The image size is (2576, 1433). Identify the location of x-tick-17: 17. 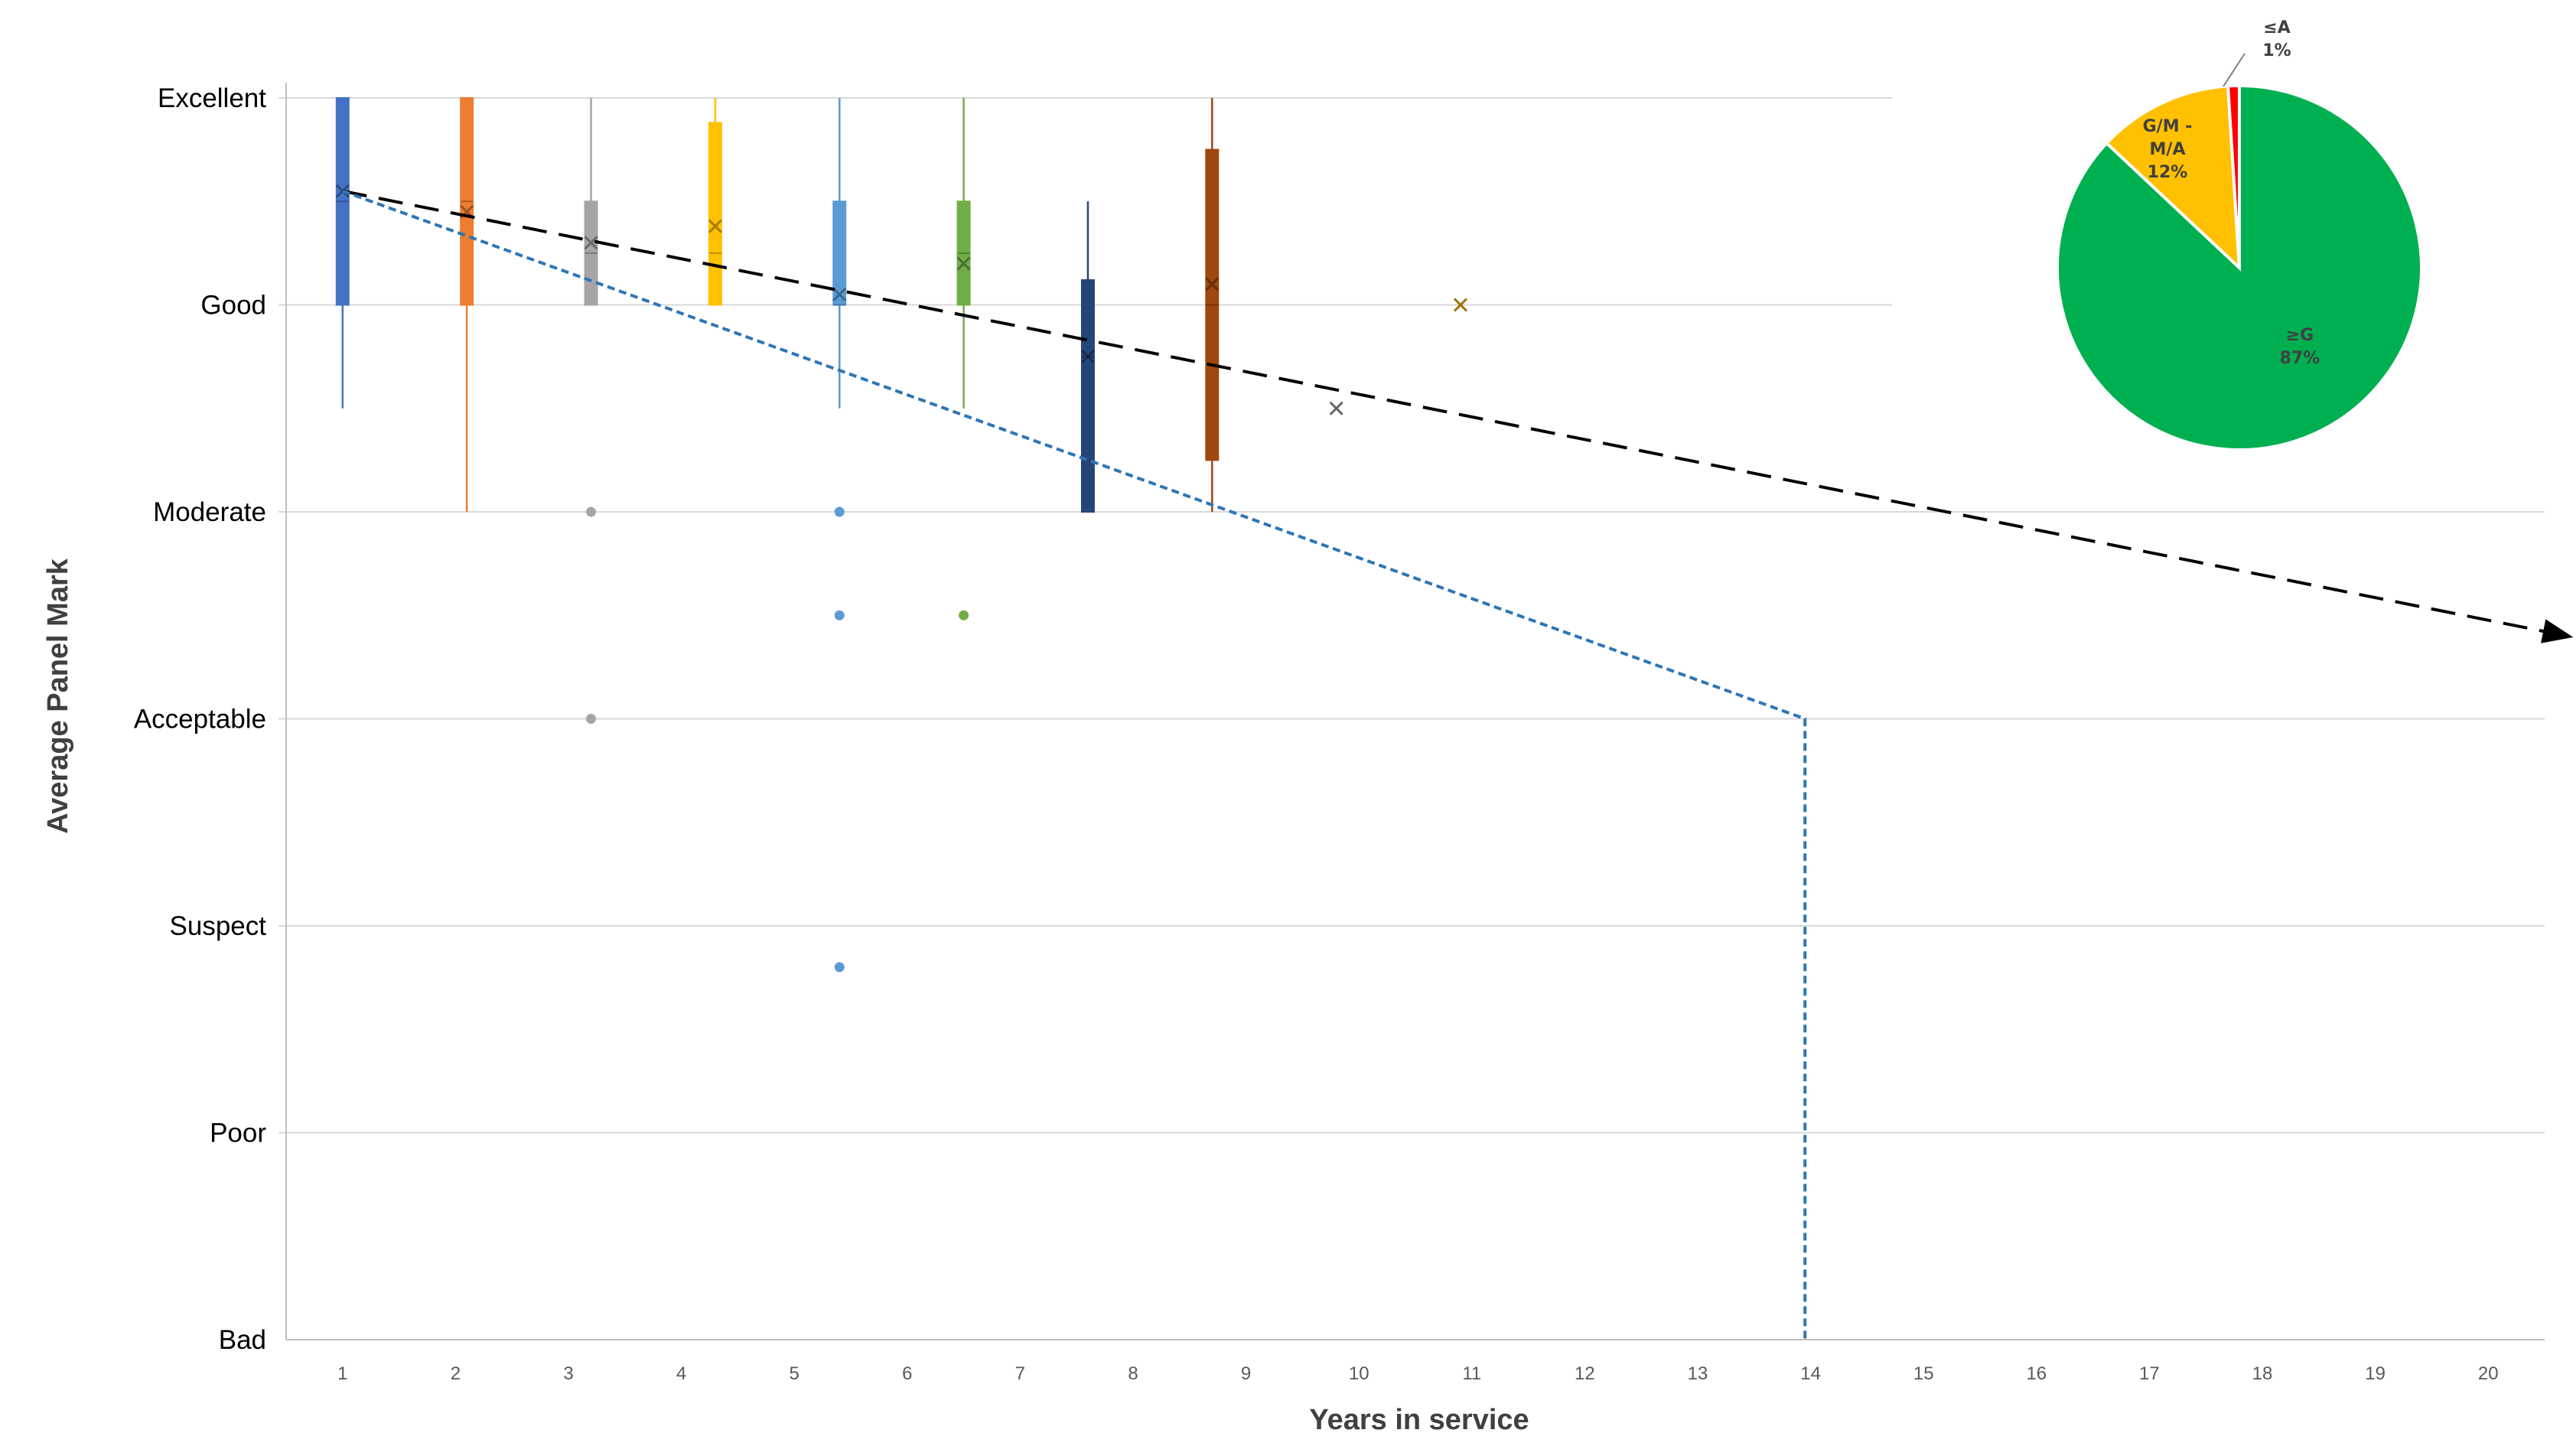
(2150, 1374).